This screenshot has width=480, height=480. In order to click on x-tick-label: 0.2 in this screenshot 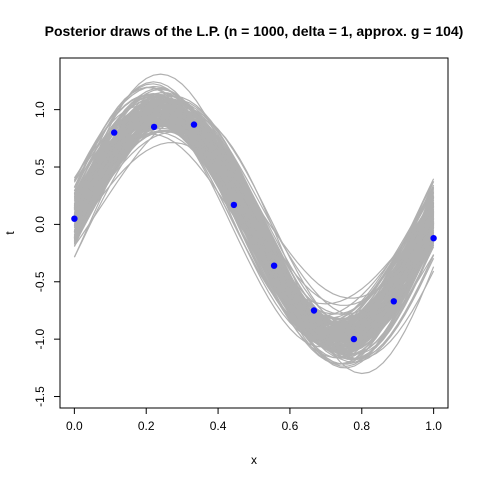, I will do `click(146, 426)`.